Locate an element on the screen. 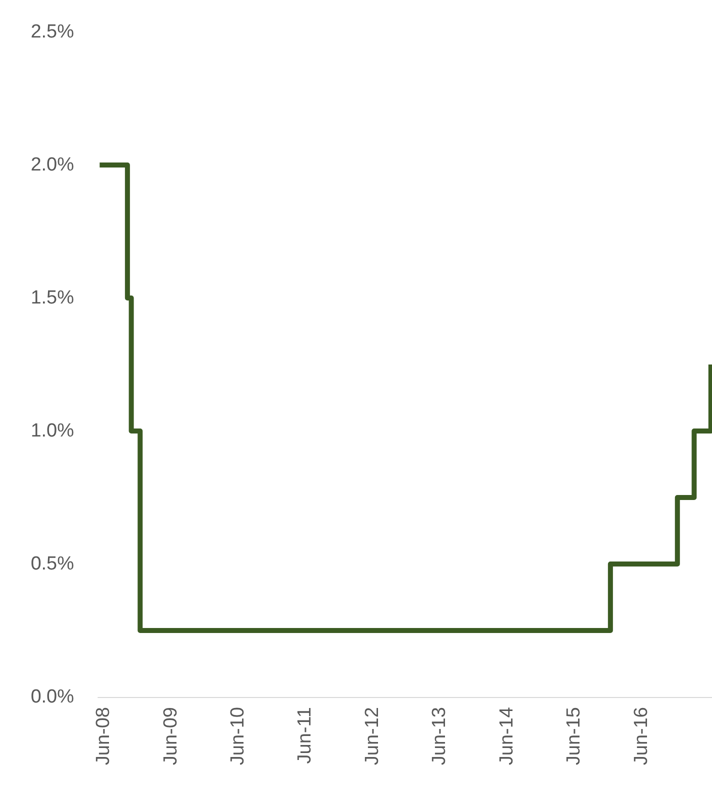  x-tick-label: Jun-16 is located at coordinates (641, 736).